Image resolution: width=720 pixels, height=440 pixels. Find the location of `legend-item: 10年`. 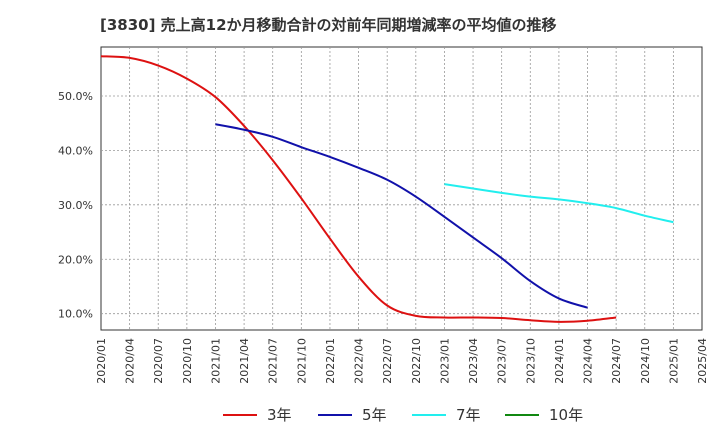

legend-item: 10年 is located at coordinates (544, 414).